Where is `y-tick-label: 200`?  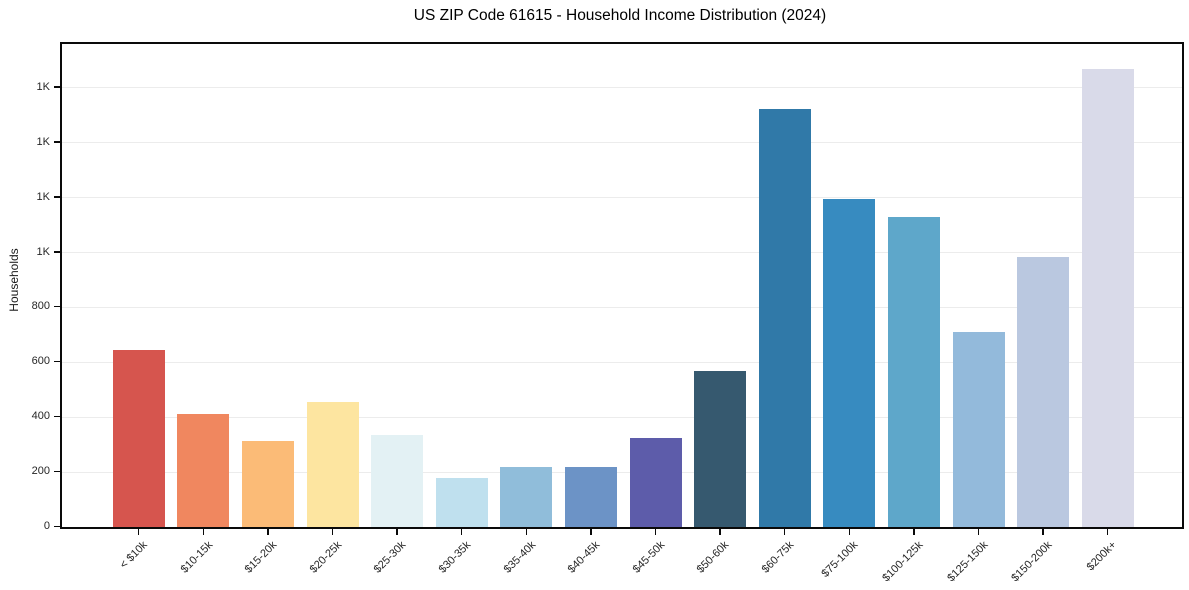
y-tick-label: 200 is located at coordinates (40, 471).